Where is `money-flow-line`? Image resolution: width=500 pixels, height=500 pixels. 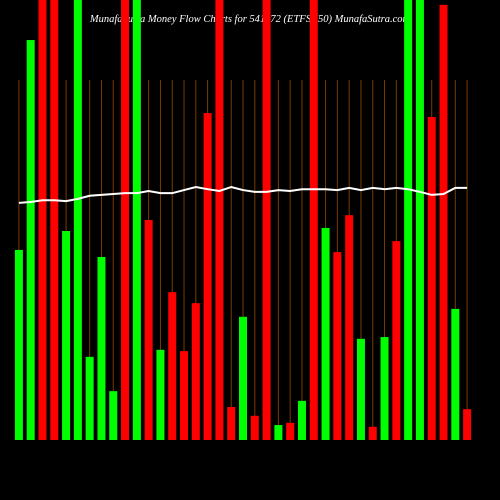
money-flow-line is located at coordinates (243, 194).